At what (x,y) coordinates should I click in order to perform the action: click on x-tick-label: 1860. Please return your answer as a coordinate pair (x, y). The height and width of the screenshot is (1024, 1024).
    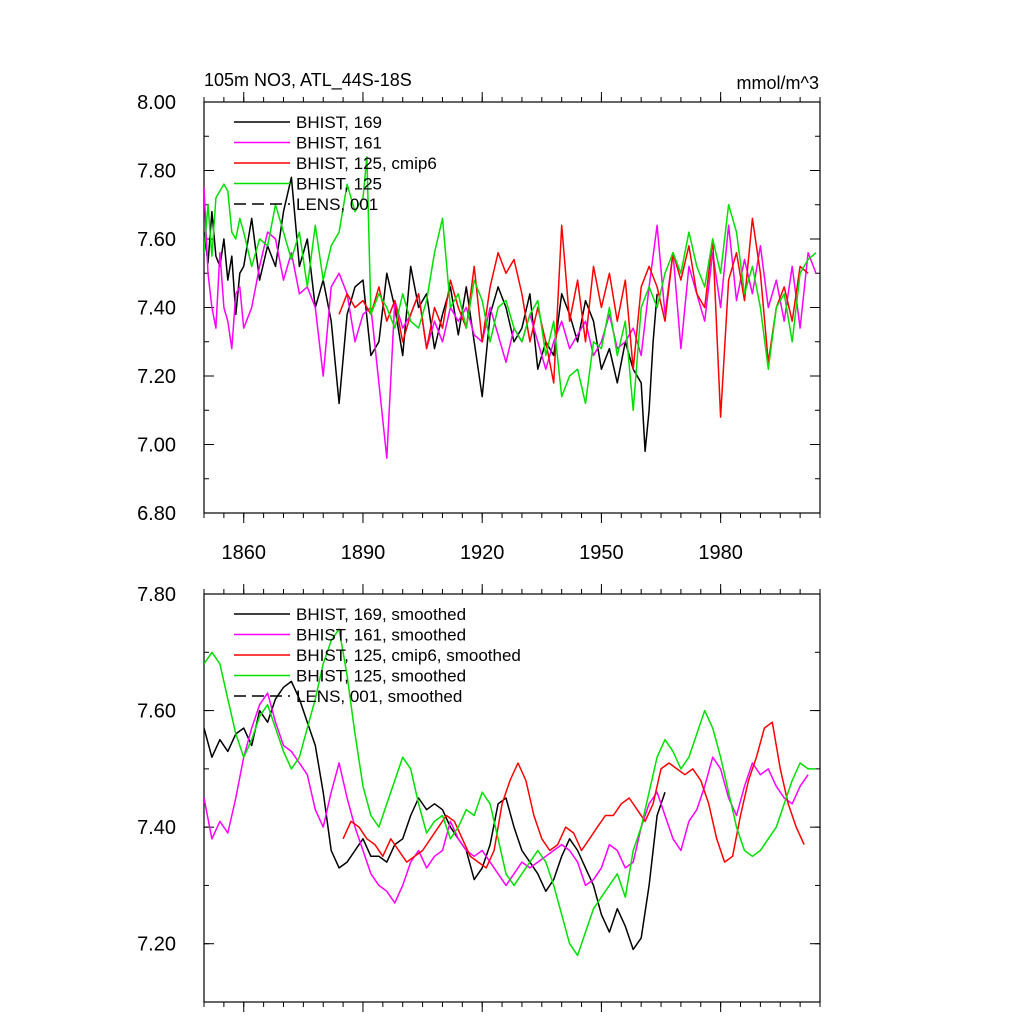
    Looking at the image, I should click on (243, 553).